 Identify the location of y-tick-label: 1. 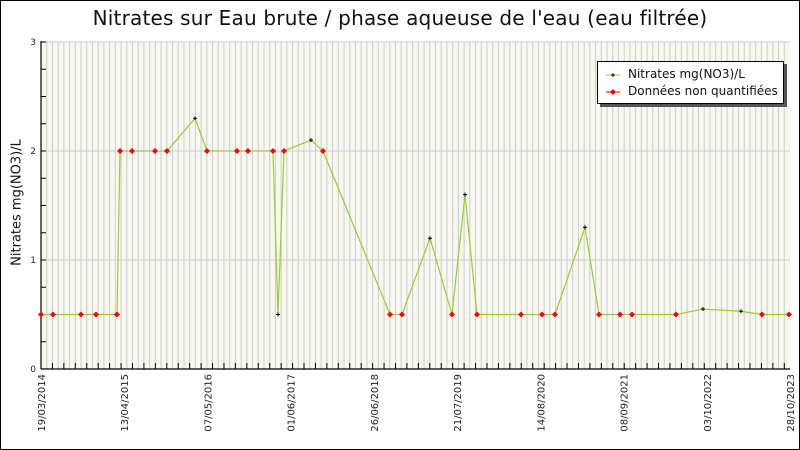
(33, 261).